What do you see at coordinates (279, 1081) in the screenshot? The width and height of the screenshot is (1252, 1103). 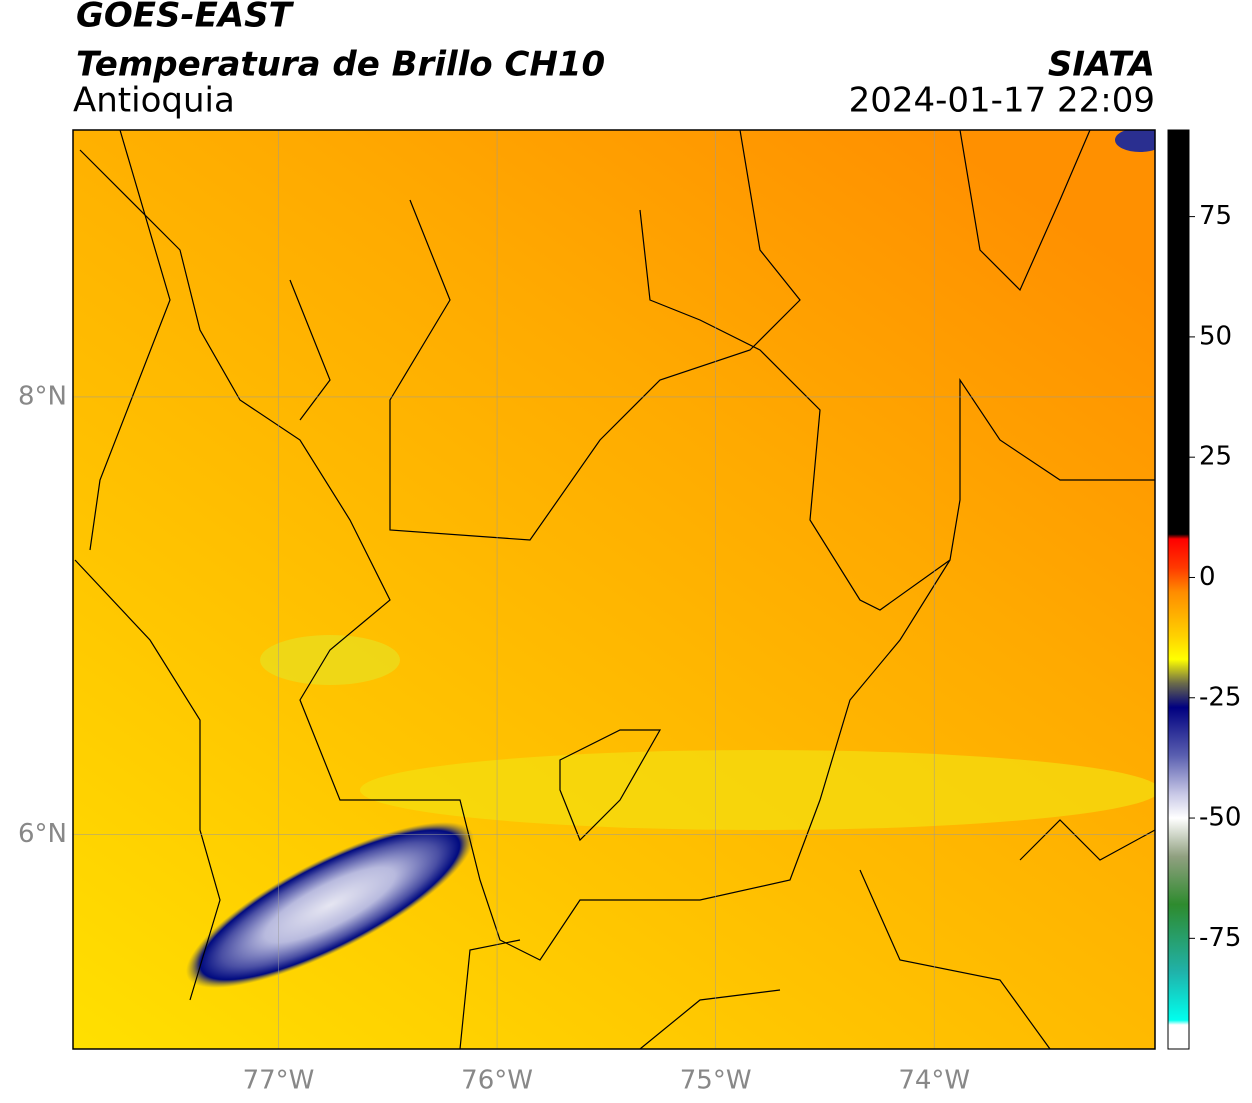 I see `x-tick-label: 77°W` at bounding box center [279, 1081].